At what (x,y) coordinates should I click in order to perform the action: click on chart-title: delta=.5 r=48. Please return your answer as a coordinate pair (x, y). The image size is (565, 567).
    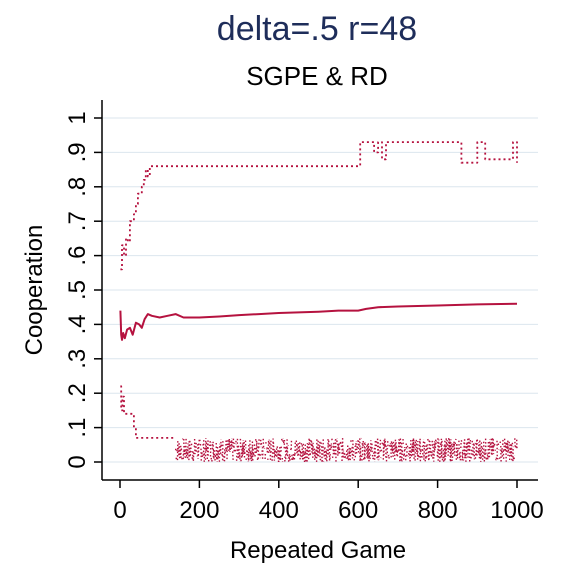
    Looking at the image, I should click on (317, 29).